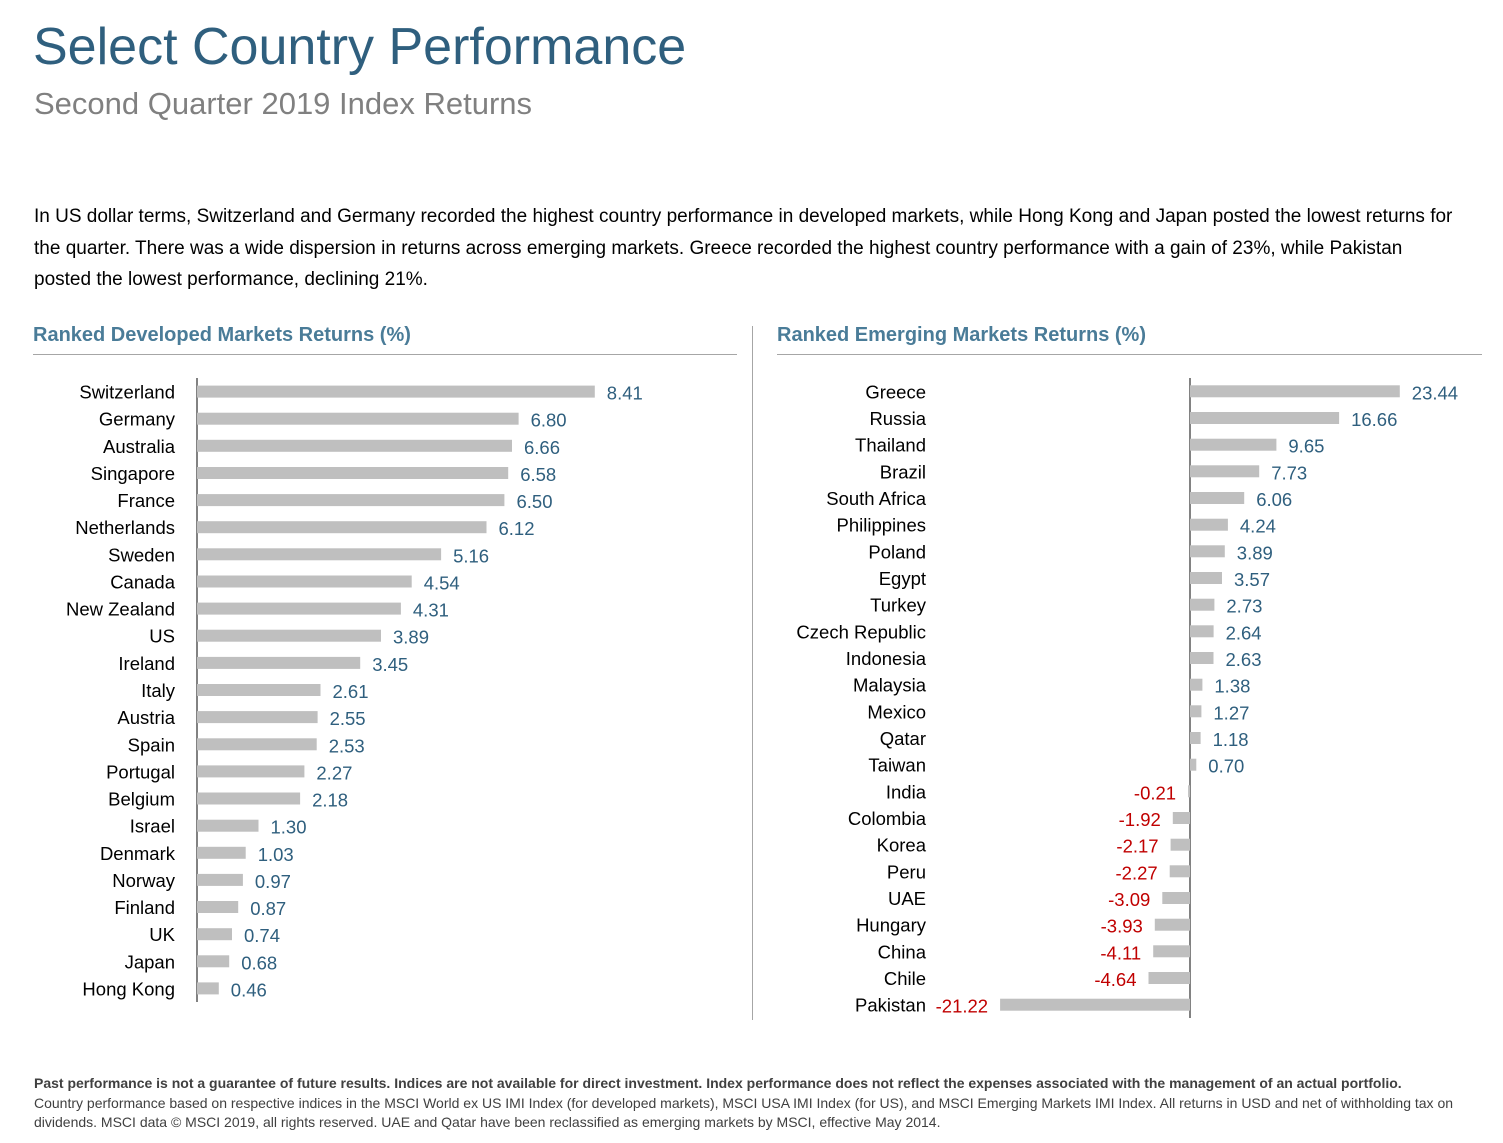  I want to click on chart-emerging-category-label: Czech Republic, so click(861, 631).